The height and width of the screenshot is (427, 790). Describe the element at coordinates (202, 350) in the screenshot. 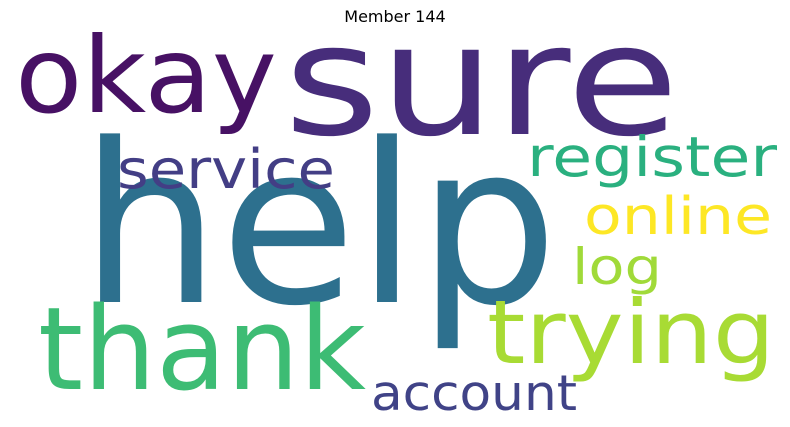

I see `word-thank: thank` at that location.